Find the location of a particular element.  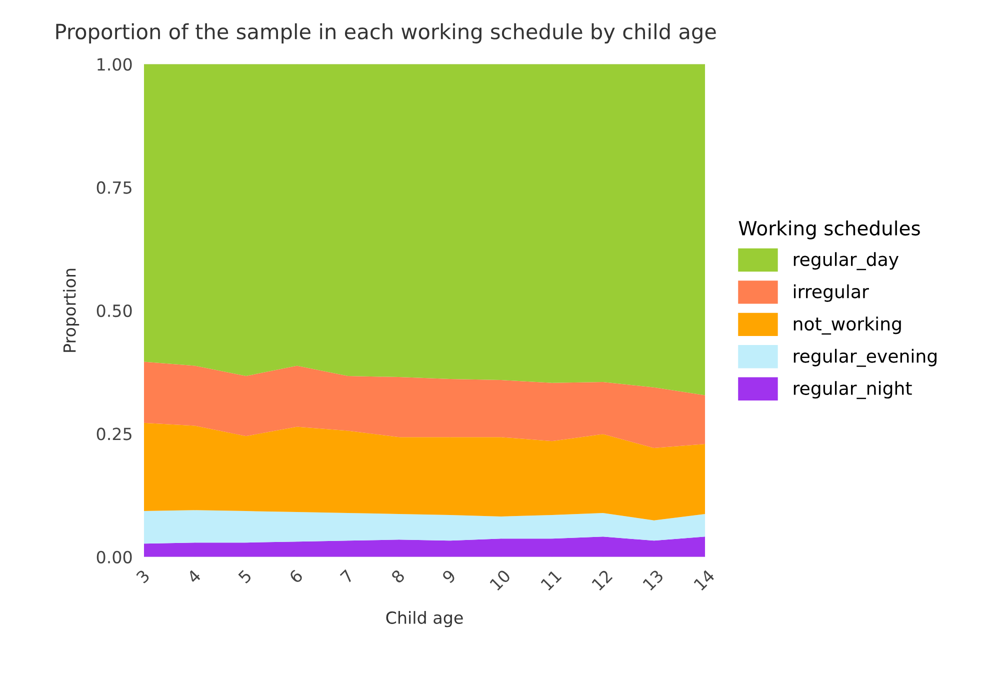

x-tick-label: 12 is located at coordinates (602, 580).